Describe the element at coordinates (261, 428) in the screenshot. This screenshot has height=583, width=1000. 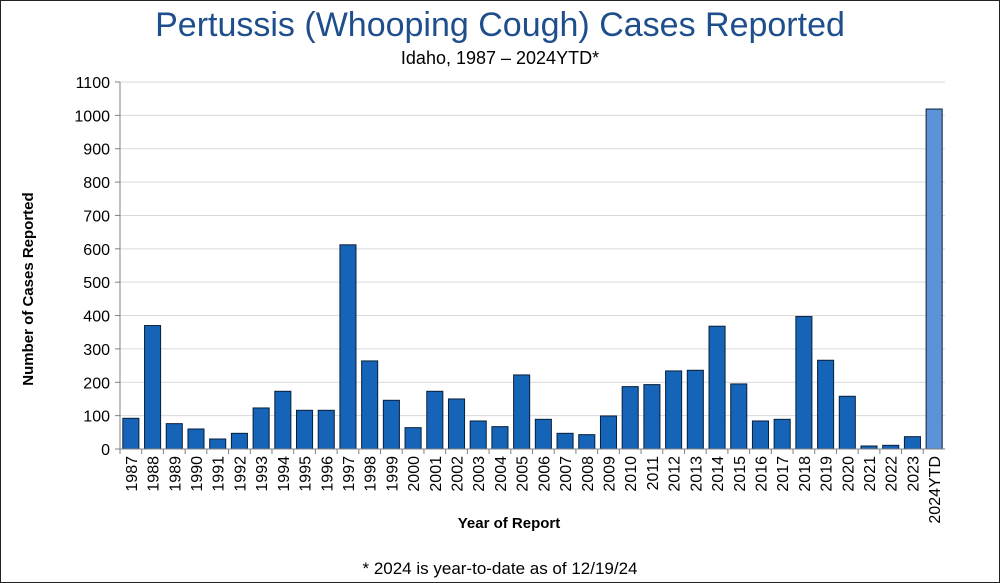
I see `bar-1993` at that location.